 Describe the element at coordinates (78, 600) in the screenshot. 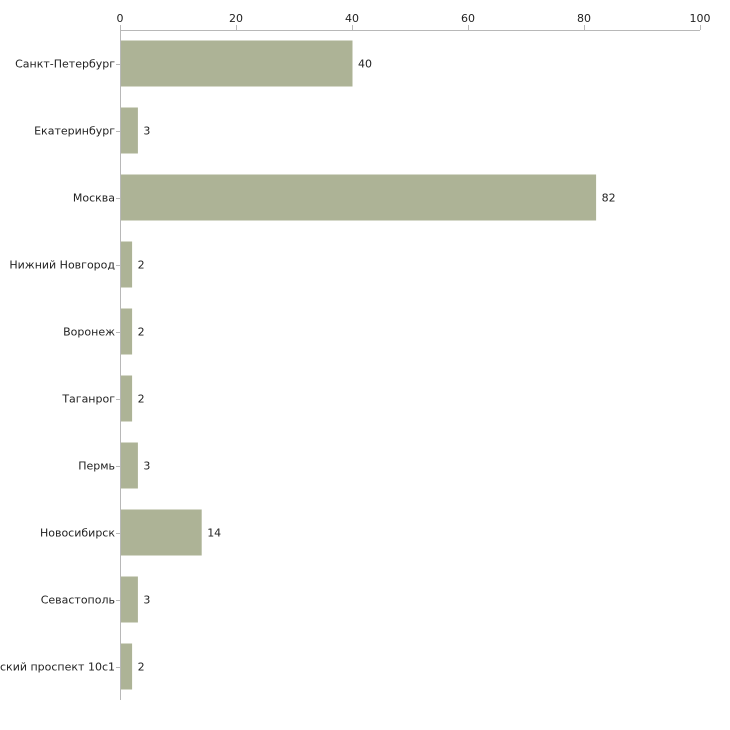

I see `category-label: Севастополь` at that location.